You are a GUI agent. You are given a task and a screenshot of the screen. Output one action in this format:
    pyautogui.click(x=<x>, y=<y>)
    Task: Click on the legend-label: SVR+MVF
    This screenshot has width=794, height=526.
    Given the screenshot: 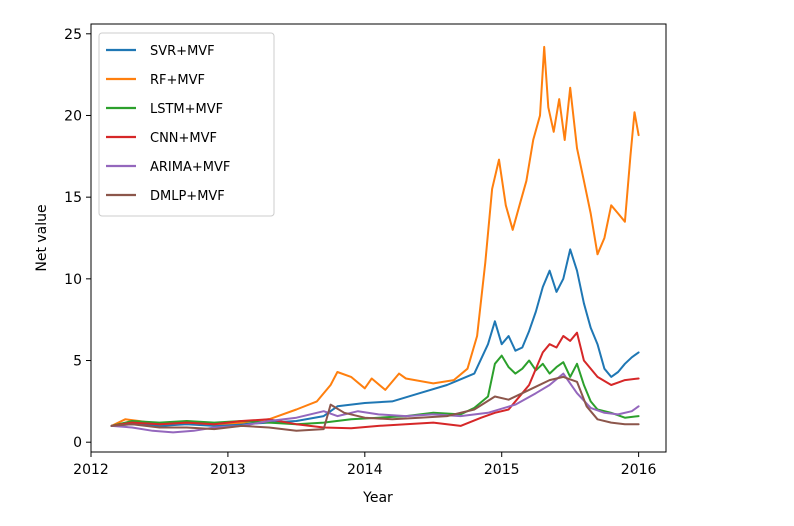 What is the action you would take?
    pyautogui.click(x=182, y=51)
    